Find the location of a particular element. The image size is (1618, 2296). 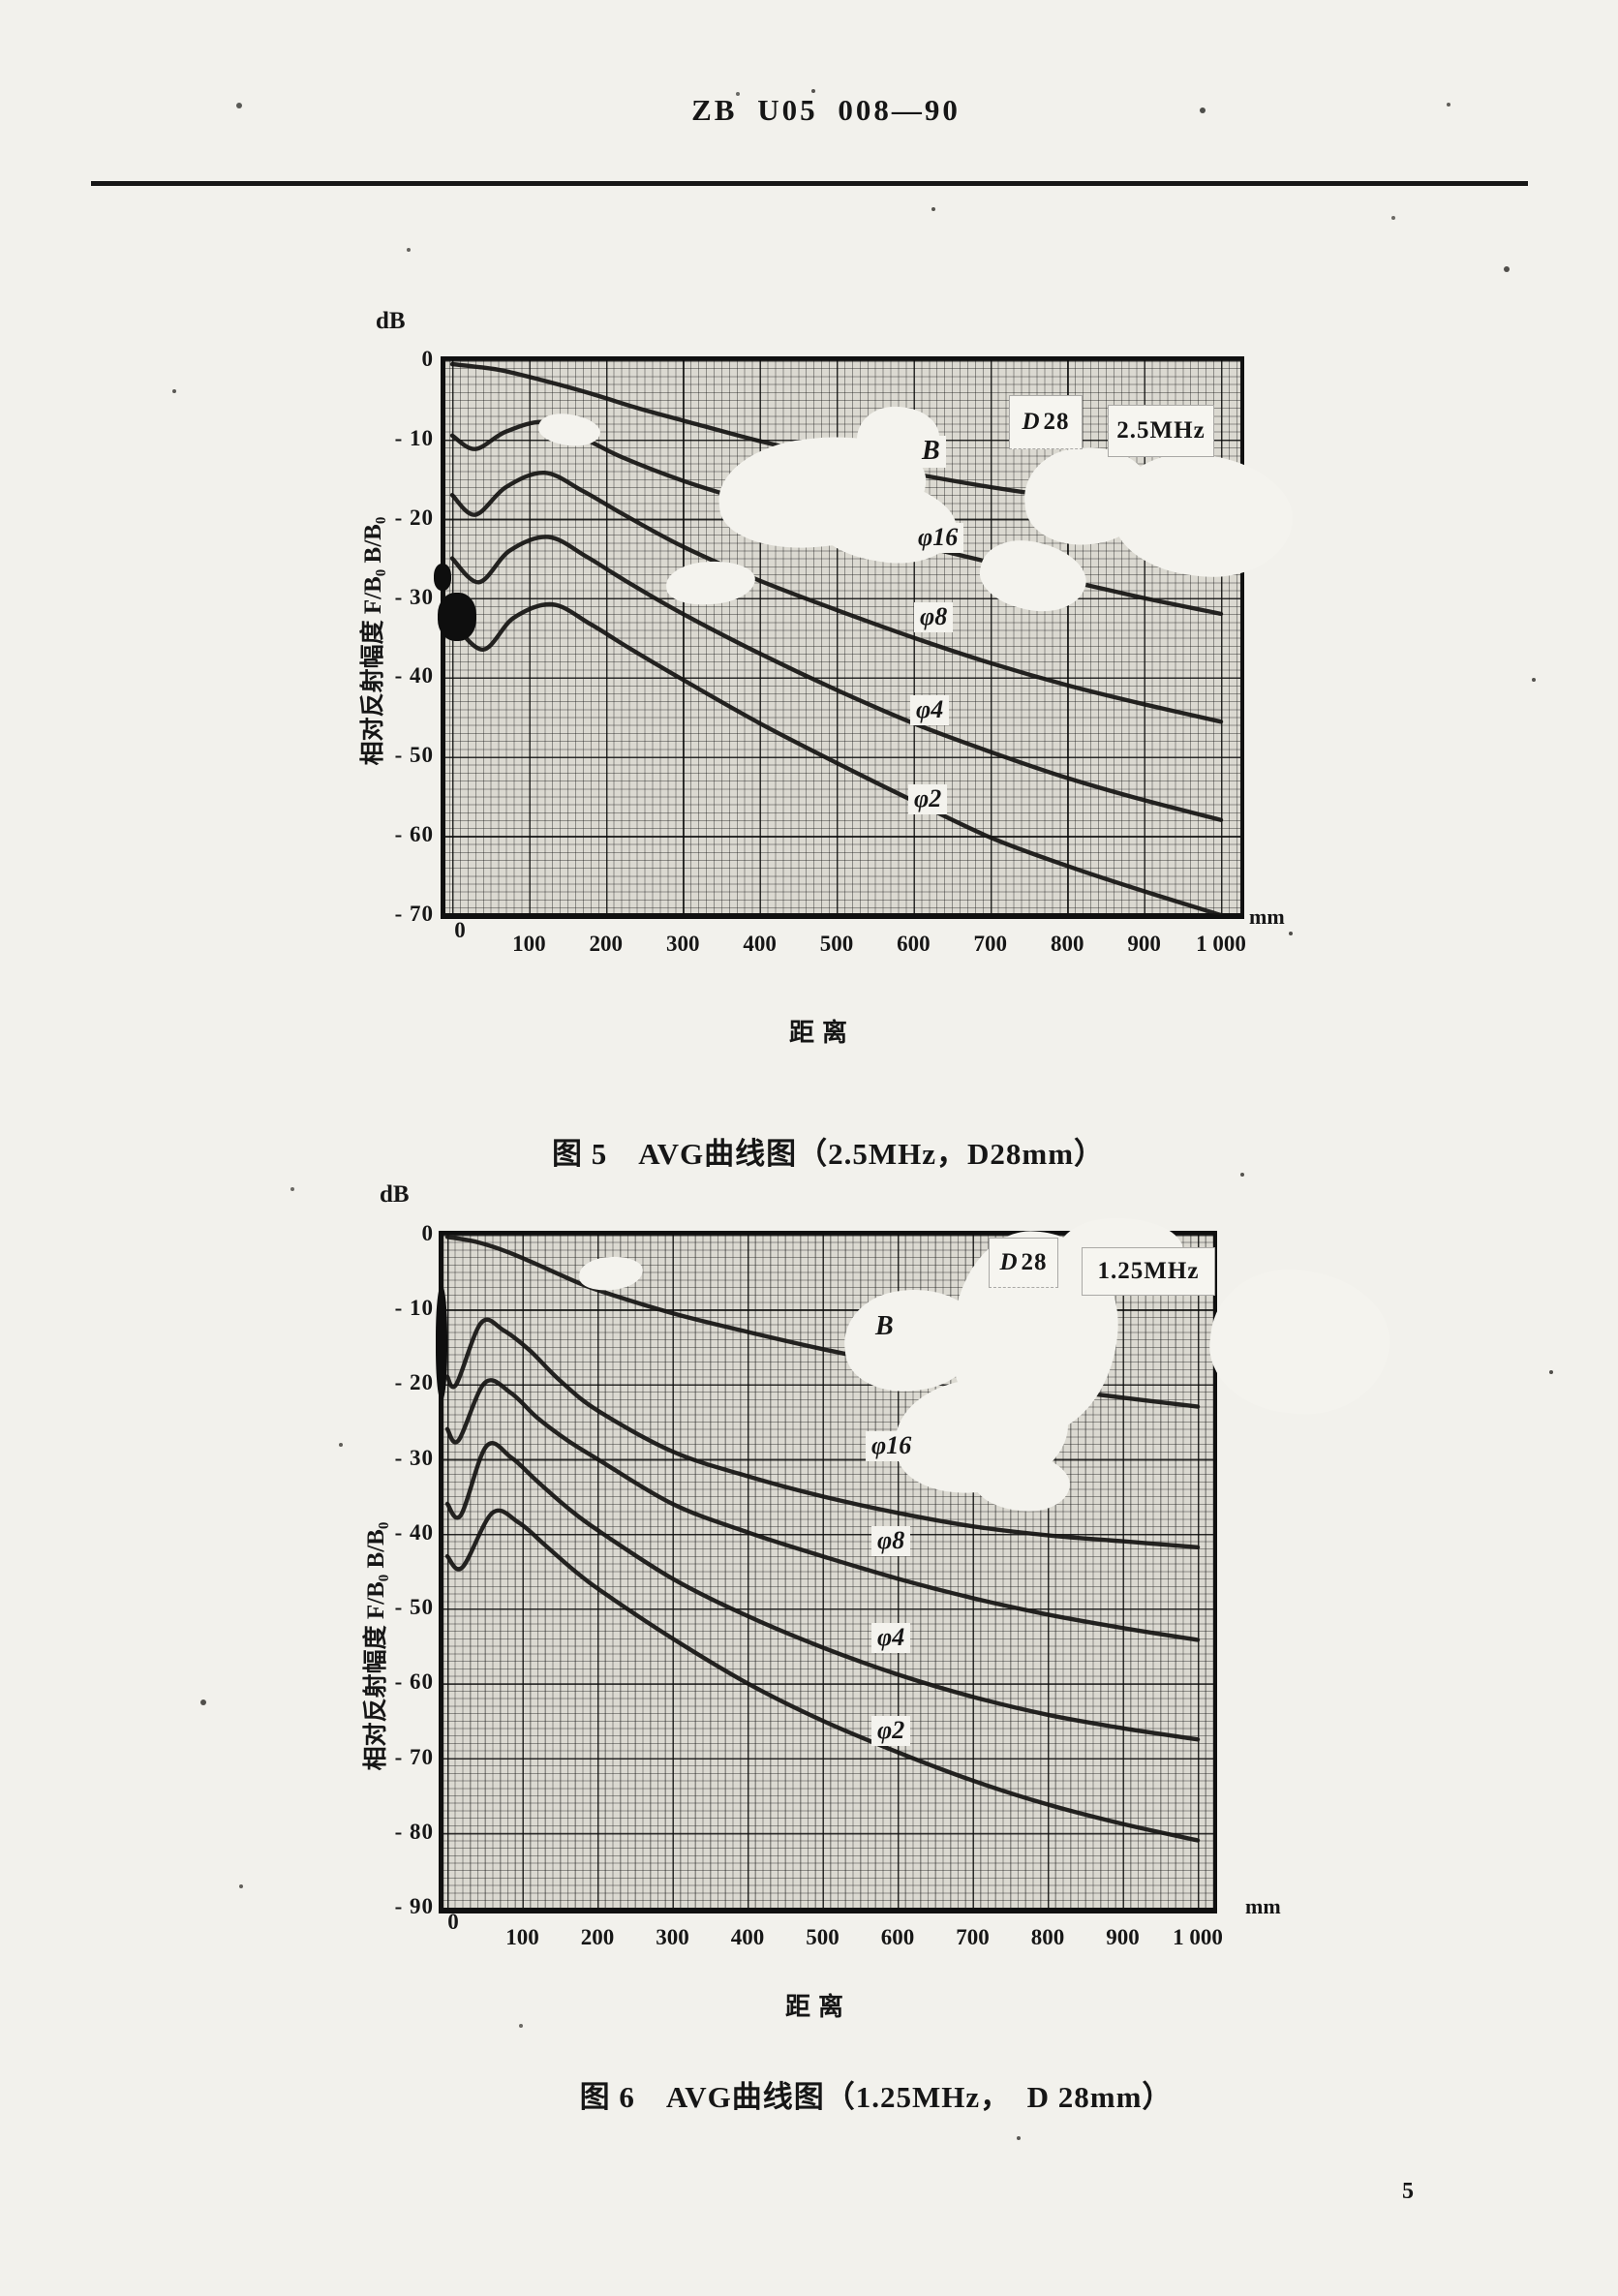

page-number: 5 is located at coordinates (1408, 2191).